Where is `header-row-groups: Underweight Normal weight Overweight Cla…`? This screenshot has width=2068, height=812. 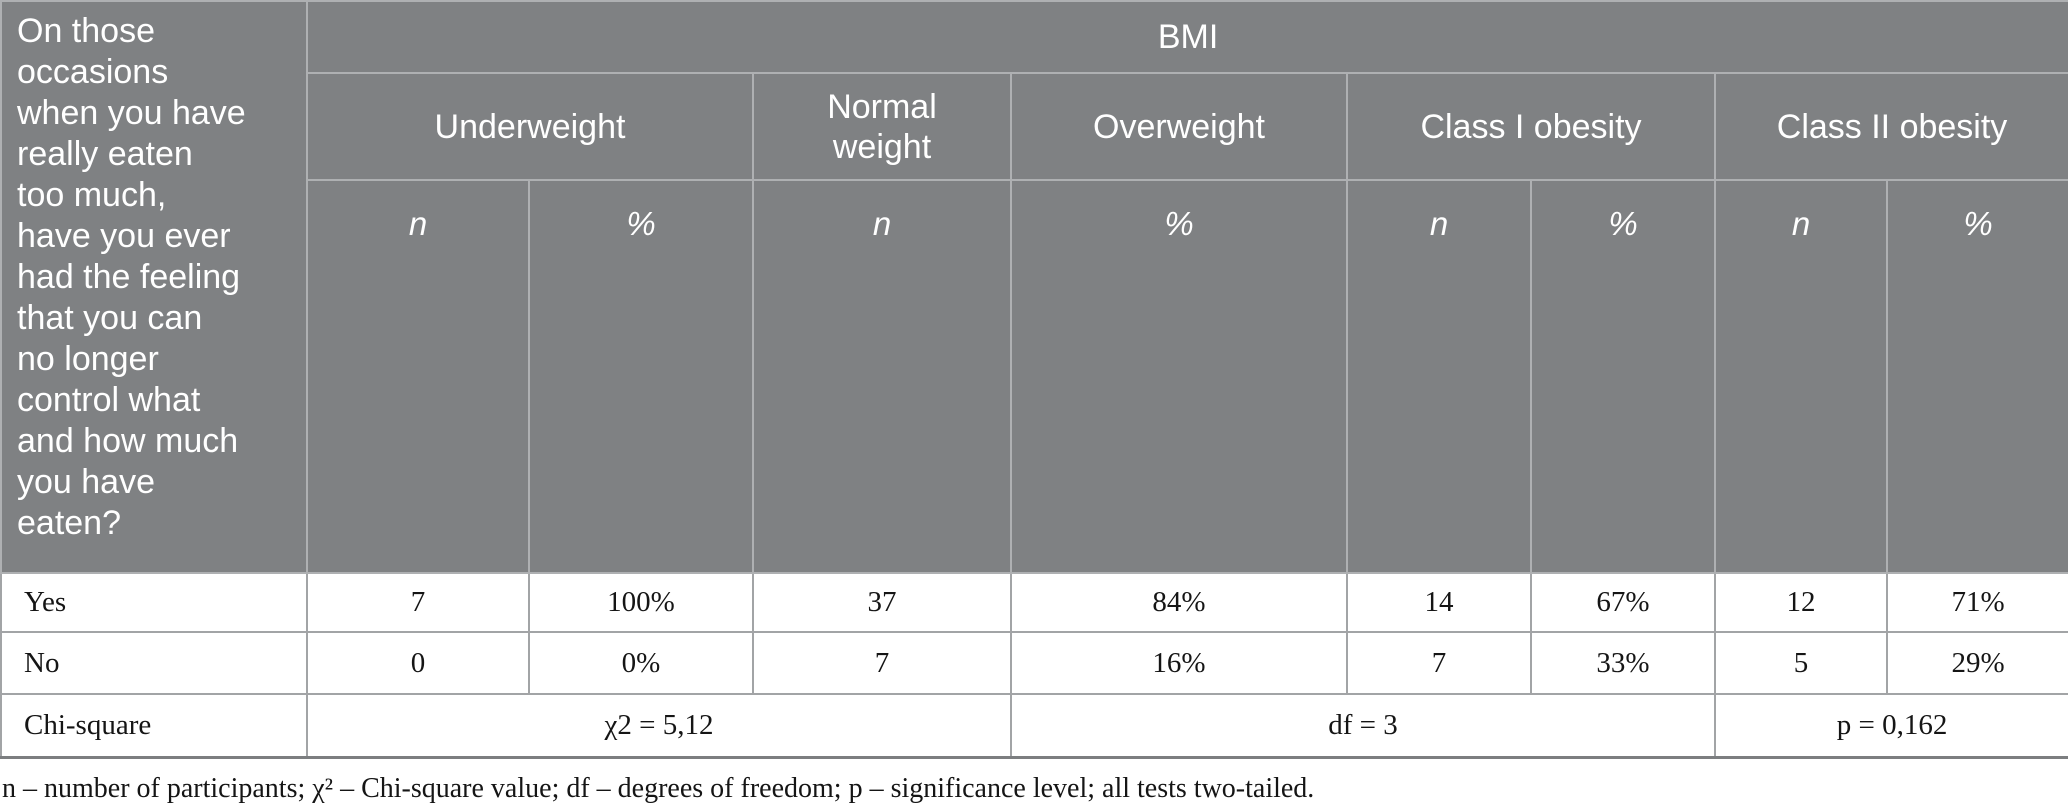 header-row-groups: Underweight Normal weight Overweight Cla… is located at coordinates (1034, 126).